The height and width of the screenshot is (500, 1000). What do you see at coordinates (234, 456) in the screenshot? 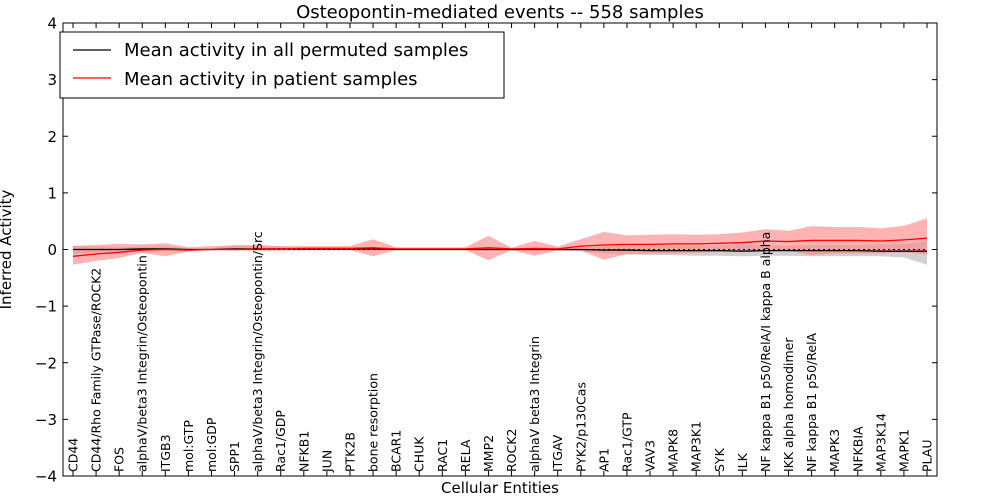
I see `x-tick-label: SPP1` at bounding box center [234, 456].